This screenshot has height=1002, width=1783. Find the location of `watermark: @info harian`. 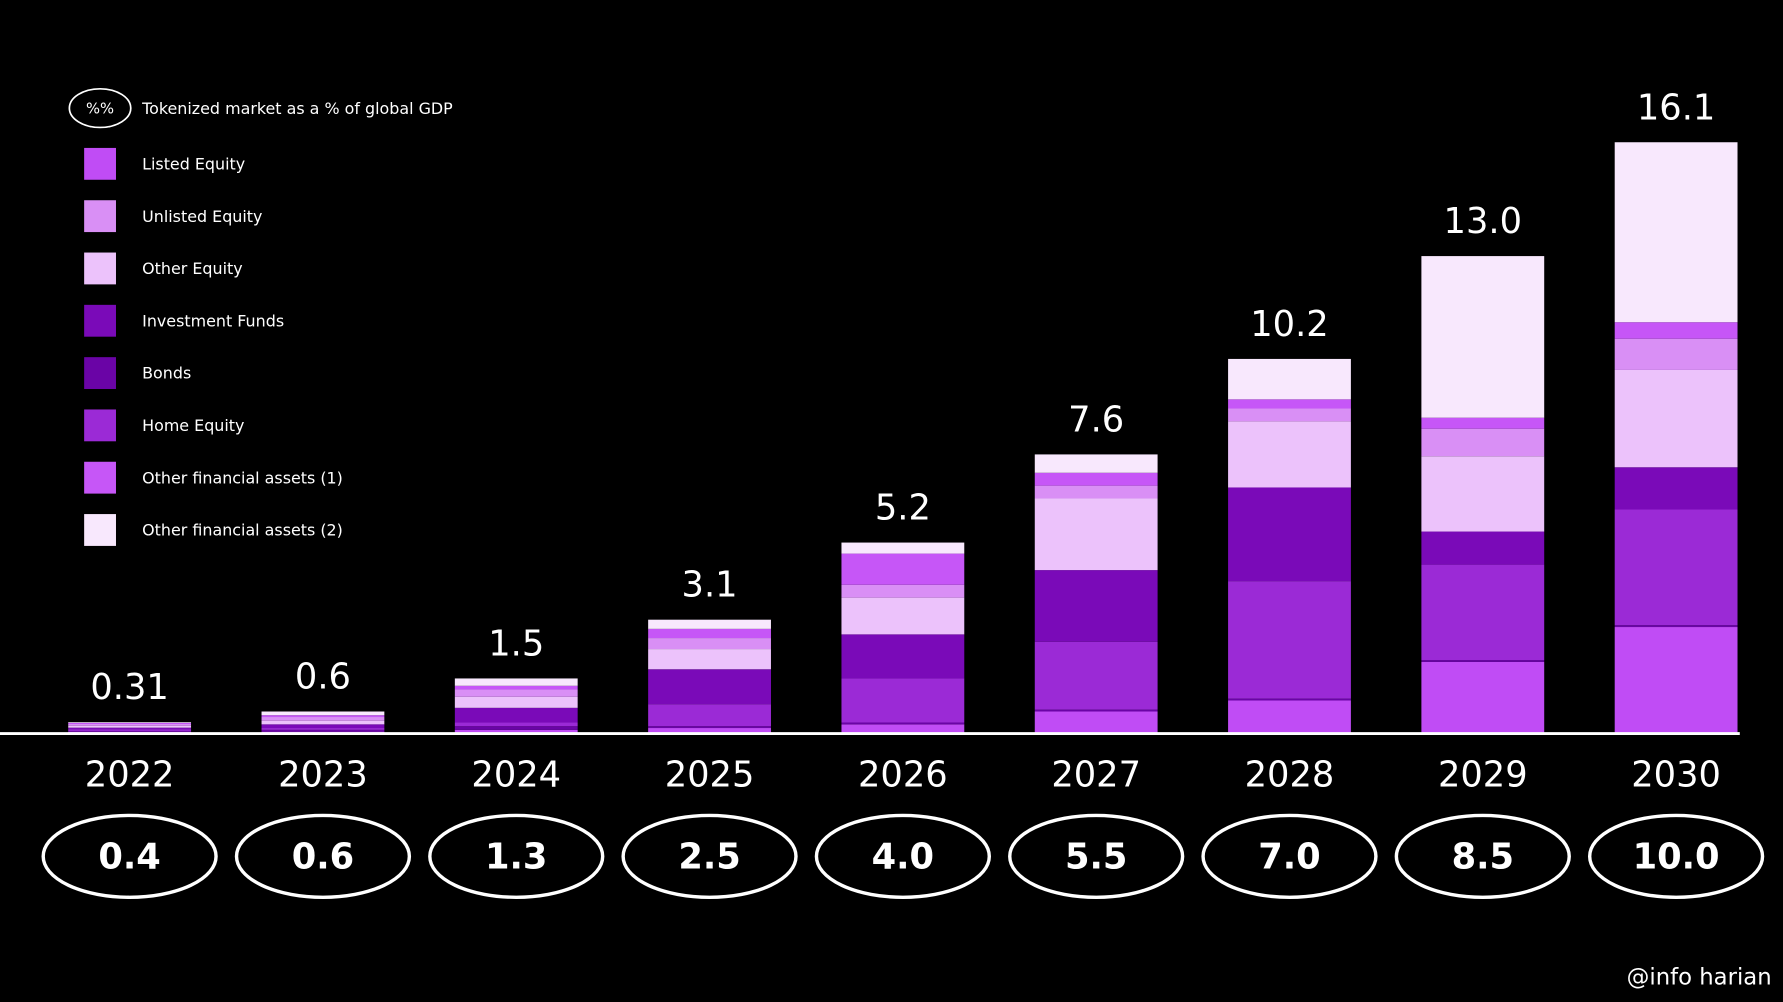

watermark: @info harian is located at coordinates (1699, 978).